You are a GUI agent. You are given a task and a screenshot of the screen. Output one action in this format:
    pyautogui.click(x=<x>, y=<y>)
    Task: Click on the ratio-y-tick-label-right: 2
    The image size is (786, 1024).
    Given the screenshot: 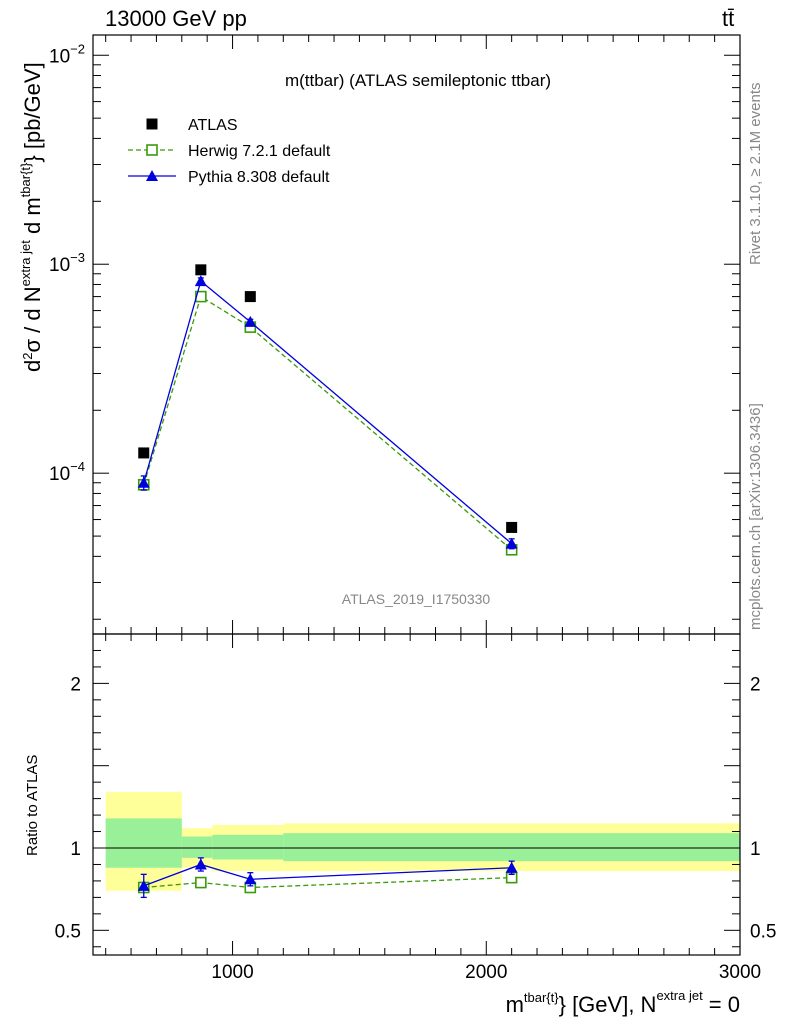 What is the action you would take?
    pyautogui.click(x=755, y=684)
    